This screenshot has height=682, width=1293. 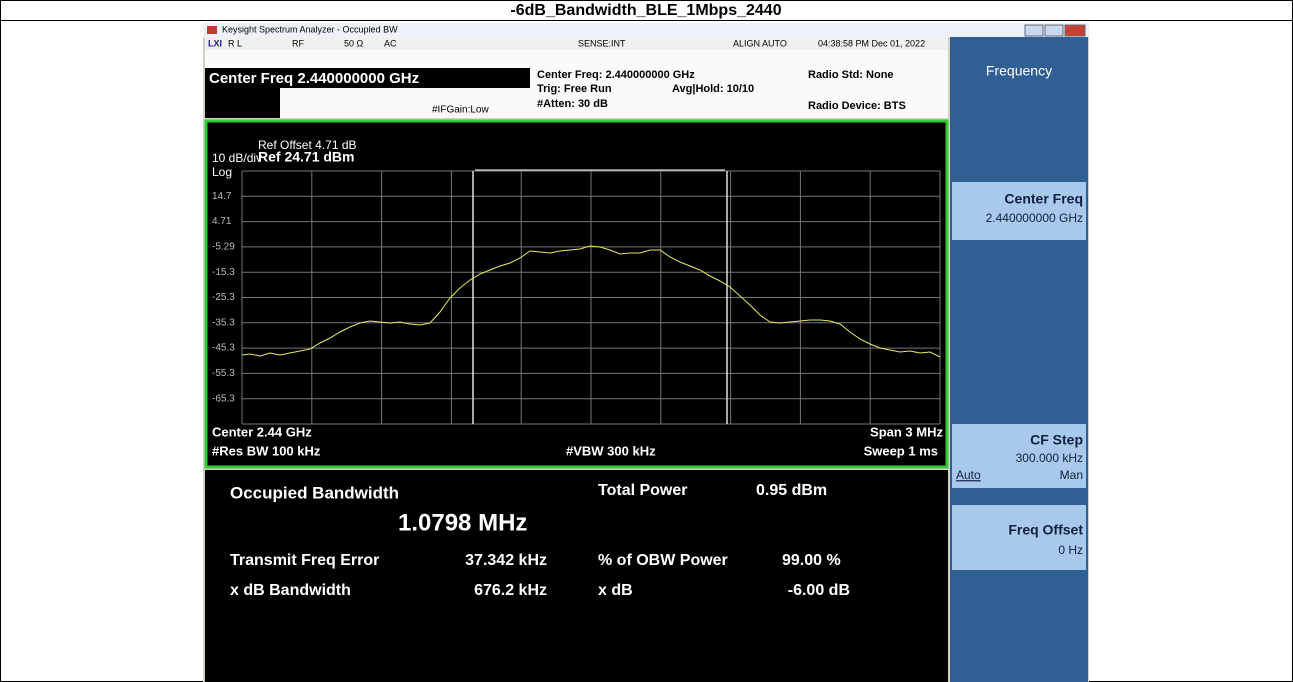 What do you see at coordinates (901, 450) in the screenshot?
I see `sweep: Sweep 1 ms` at bounding box center [901, 450].